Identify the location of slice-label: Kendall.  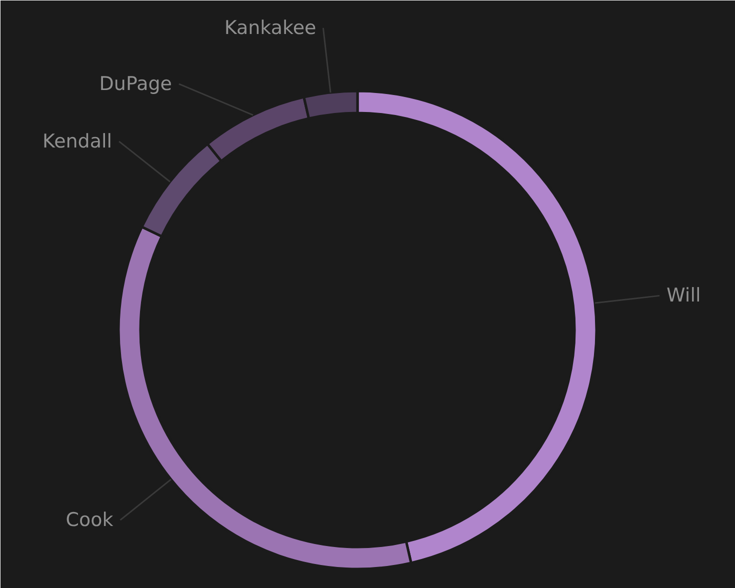
(77, 141).